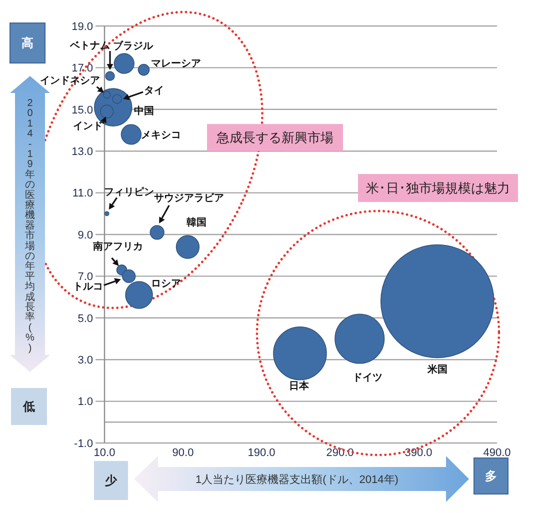 The image size is (541, 513). Describe the element at coordinates (418, 453) in the screenshot. I see `x-tick-label: 390.0` at that location.